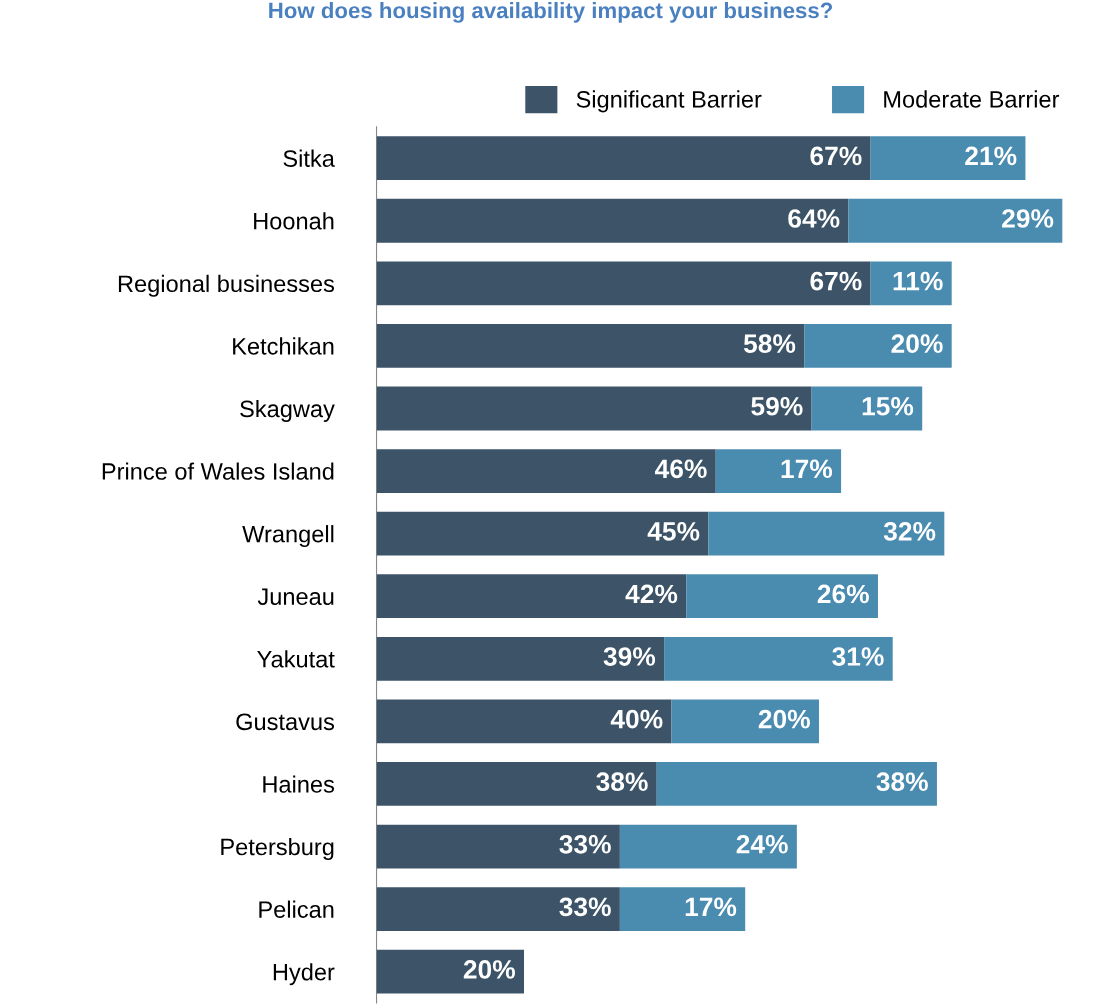 The width and height of the screenshot is (1101, 1007). I want to click on y-tick-label: Ketchikan, so click(283, 346).